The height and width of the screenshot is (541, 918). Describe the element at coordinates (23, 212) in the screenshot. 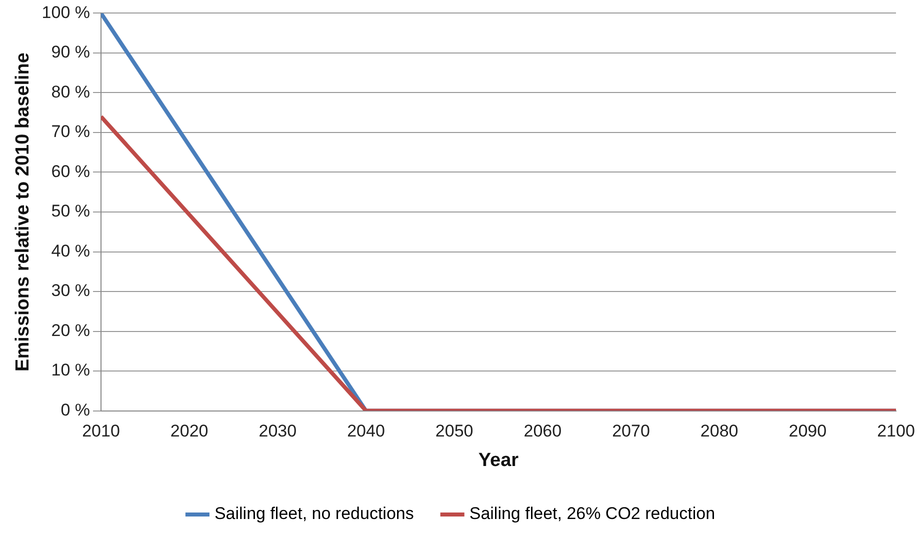

I see `y-axis-title: Emissions relative to 2010 baseline` at that location.